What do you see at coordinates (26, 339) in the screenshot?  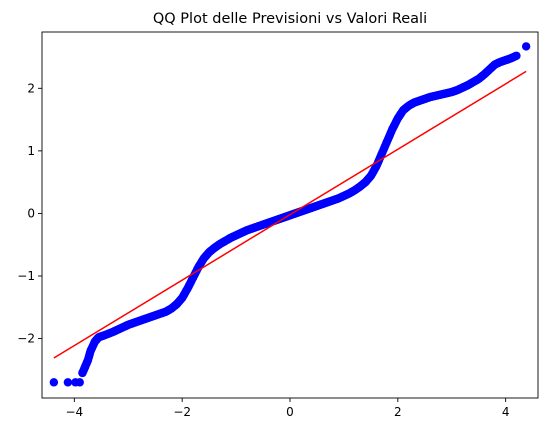 I see `y-tick-label: −2` at bounding box center [26, 339].